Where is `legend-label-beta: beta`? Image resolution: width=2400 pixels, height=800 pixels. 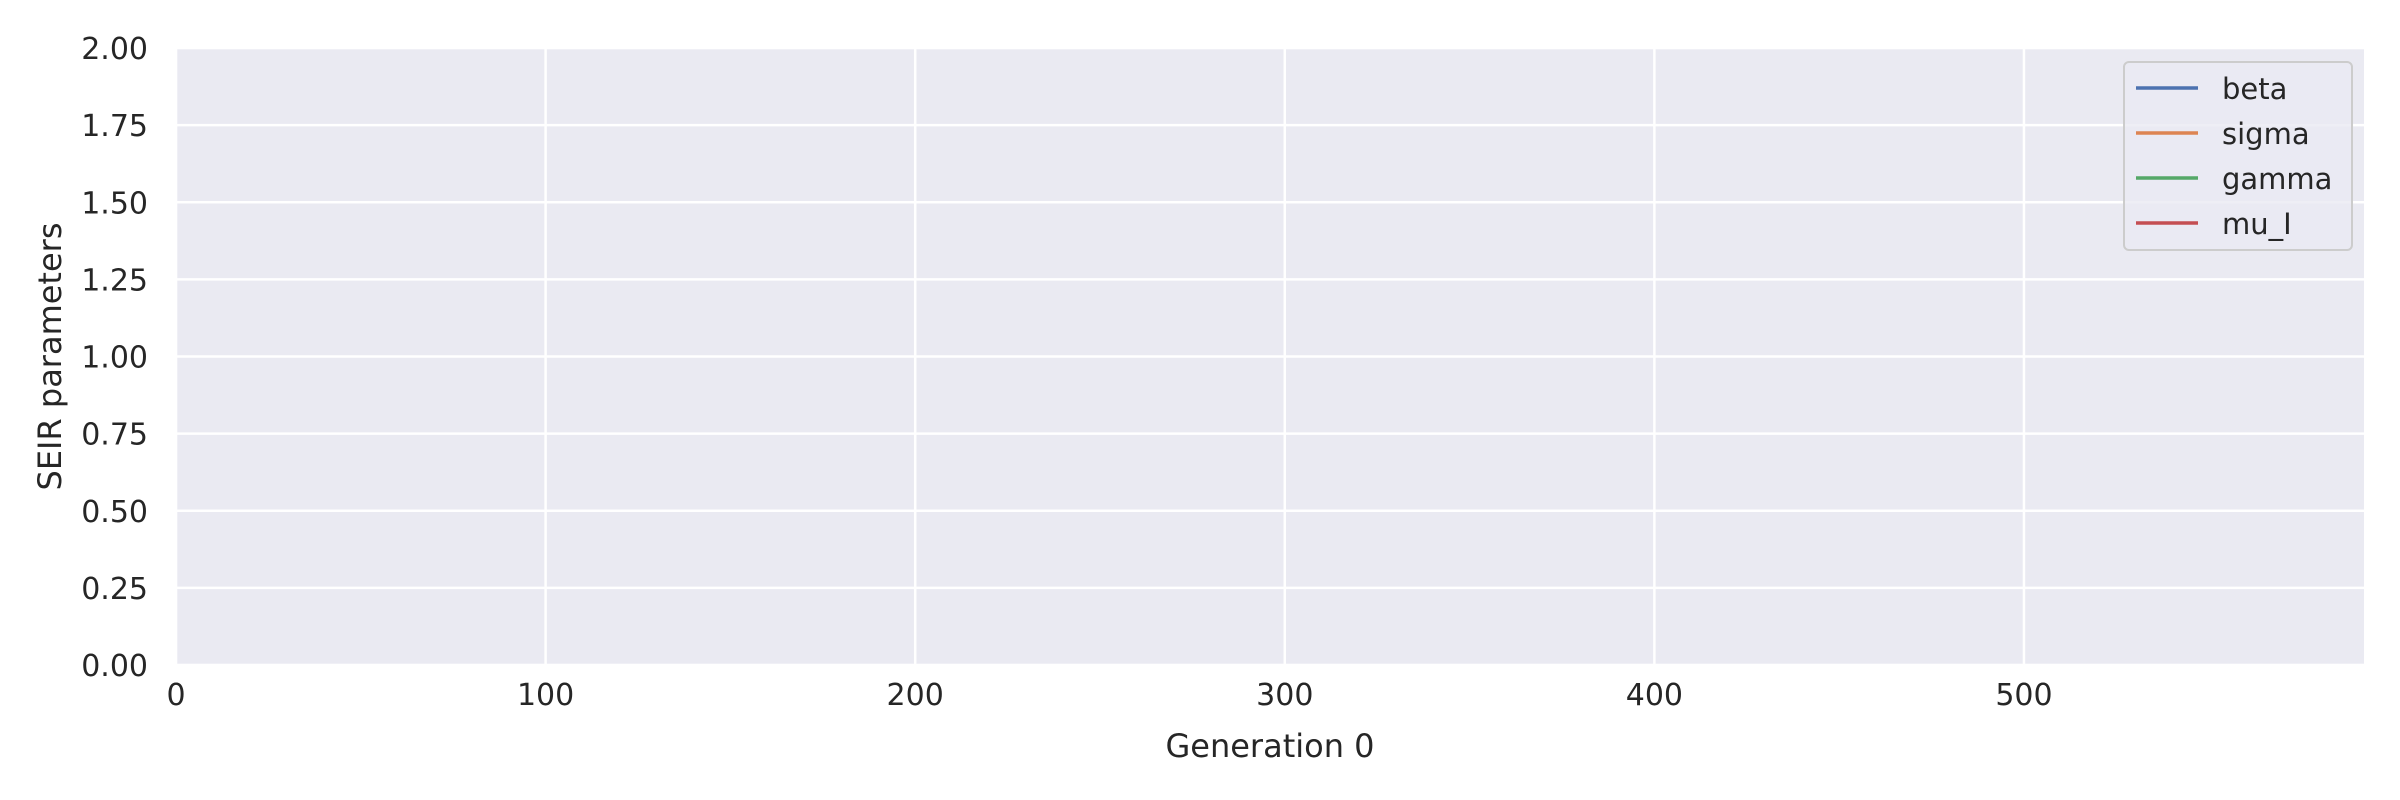 legend-label-beta: beta is located at coordinates (2254, 89).